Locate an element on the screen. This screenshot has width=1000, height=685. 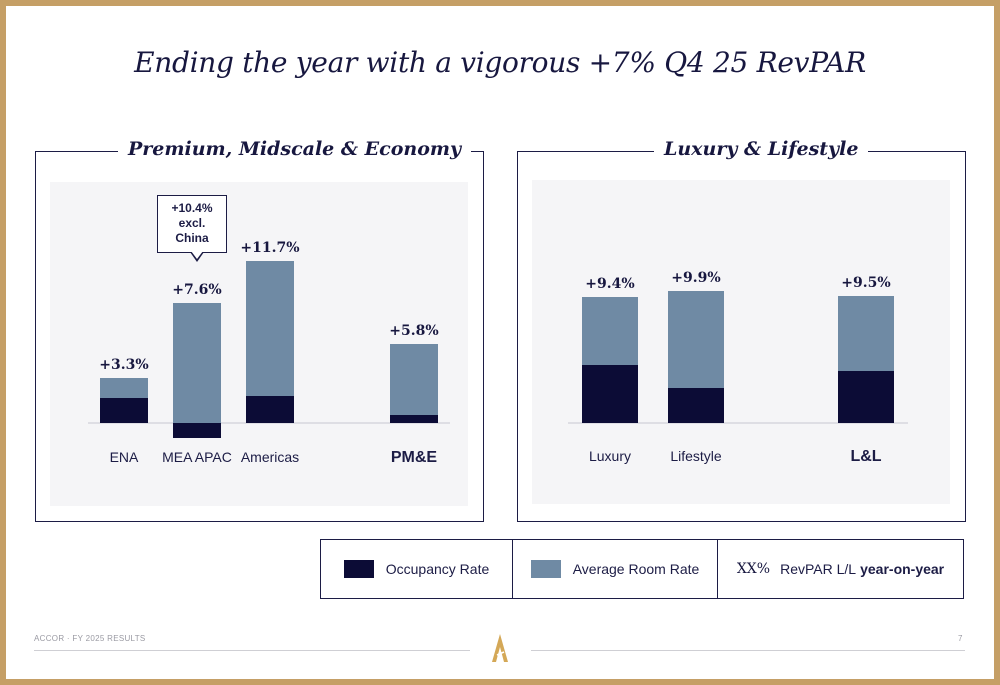
bar-arr-lifestyle is located at coordinates (696, 339).